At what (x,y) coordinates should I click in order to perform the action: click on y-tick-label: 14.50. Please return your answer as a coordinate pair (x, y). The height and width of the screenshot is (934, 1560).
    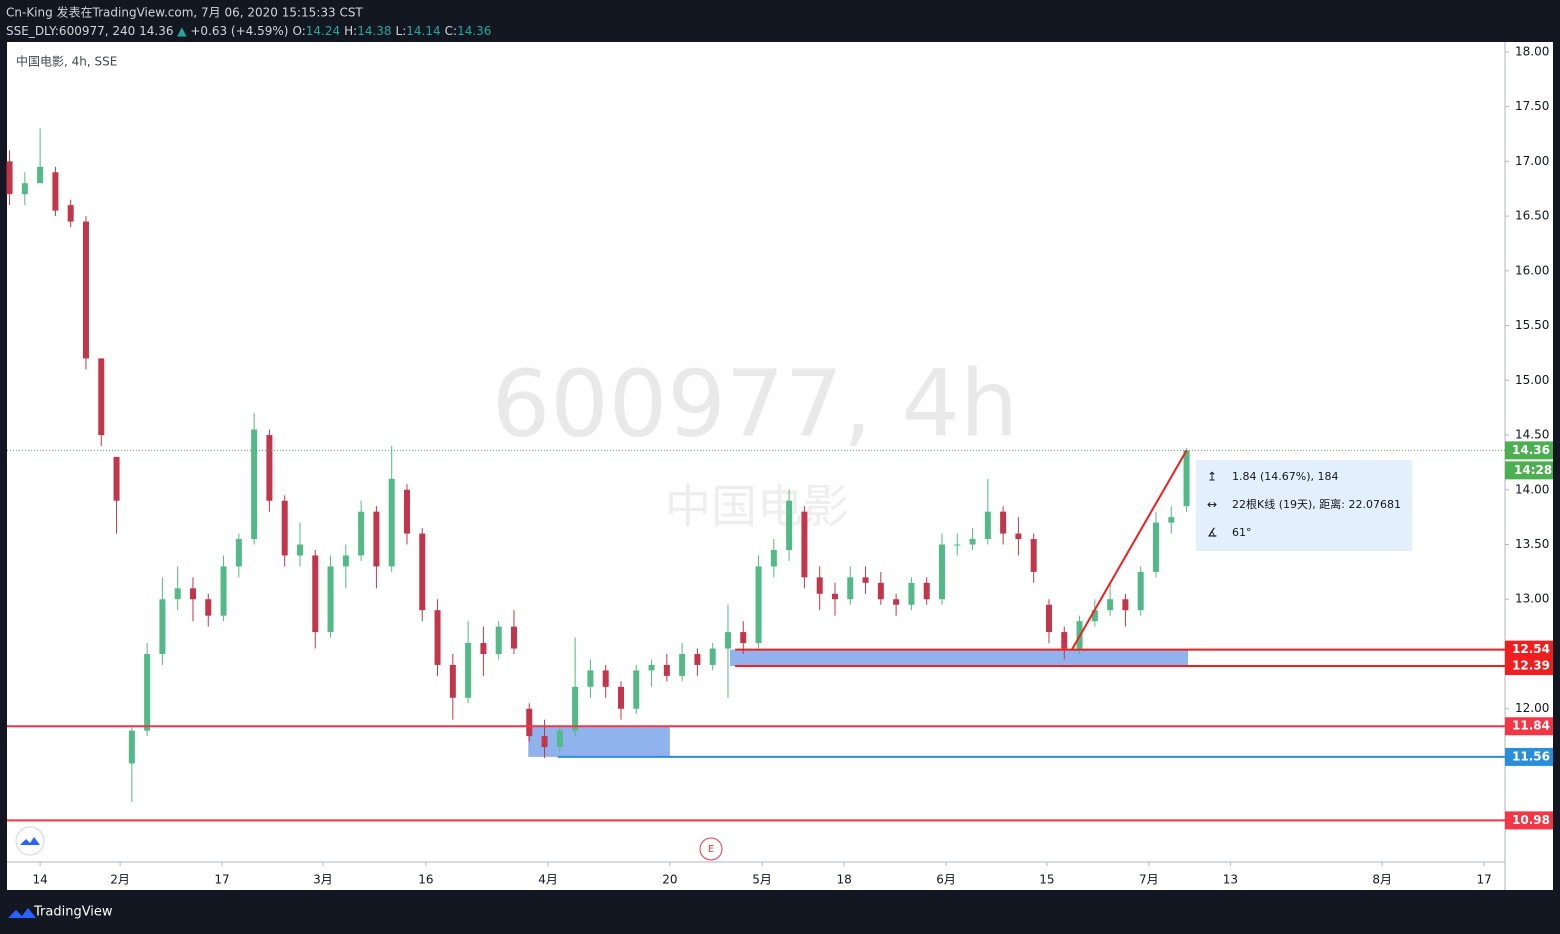
    Looking at the image, I should click on (1532, 435).